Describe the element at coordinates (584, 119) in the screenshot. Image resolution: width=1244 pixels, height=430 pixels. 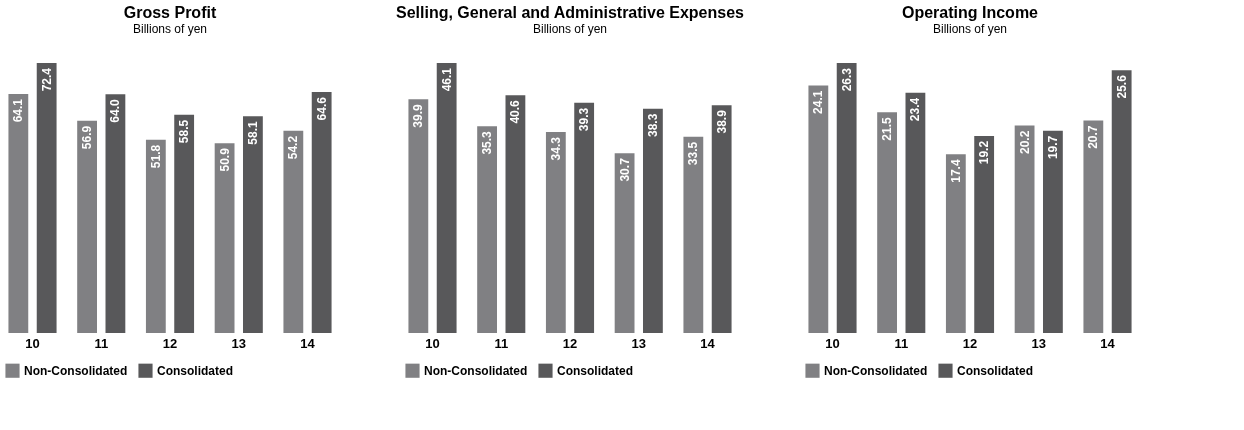
I see `data-label: 39.3` at that location.